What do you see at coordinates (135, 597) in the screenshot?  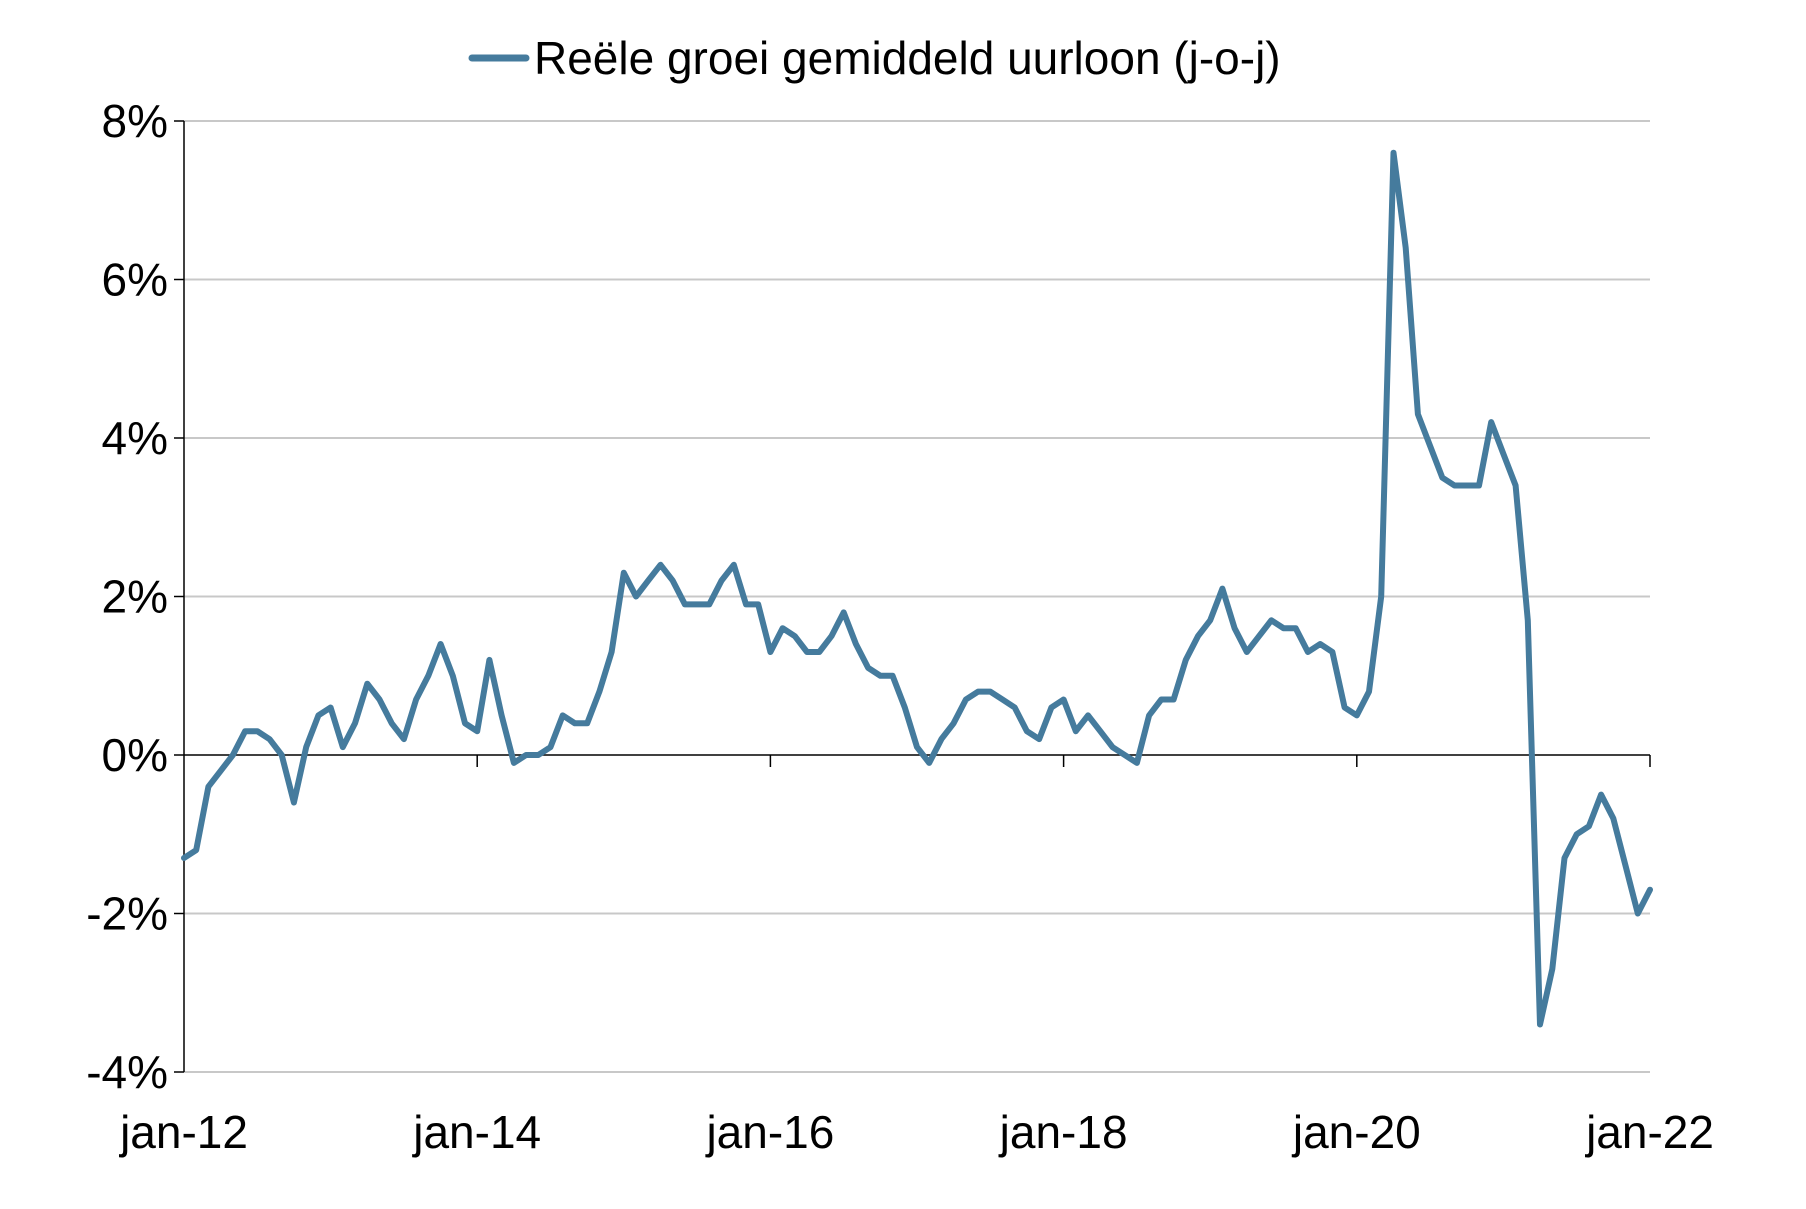 I see `y-tick-label: 2%` at bounding box center [135, 597].